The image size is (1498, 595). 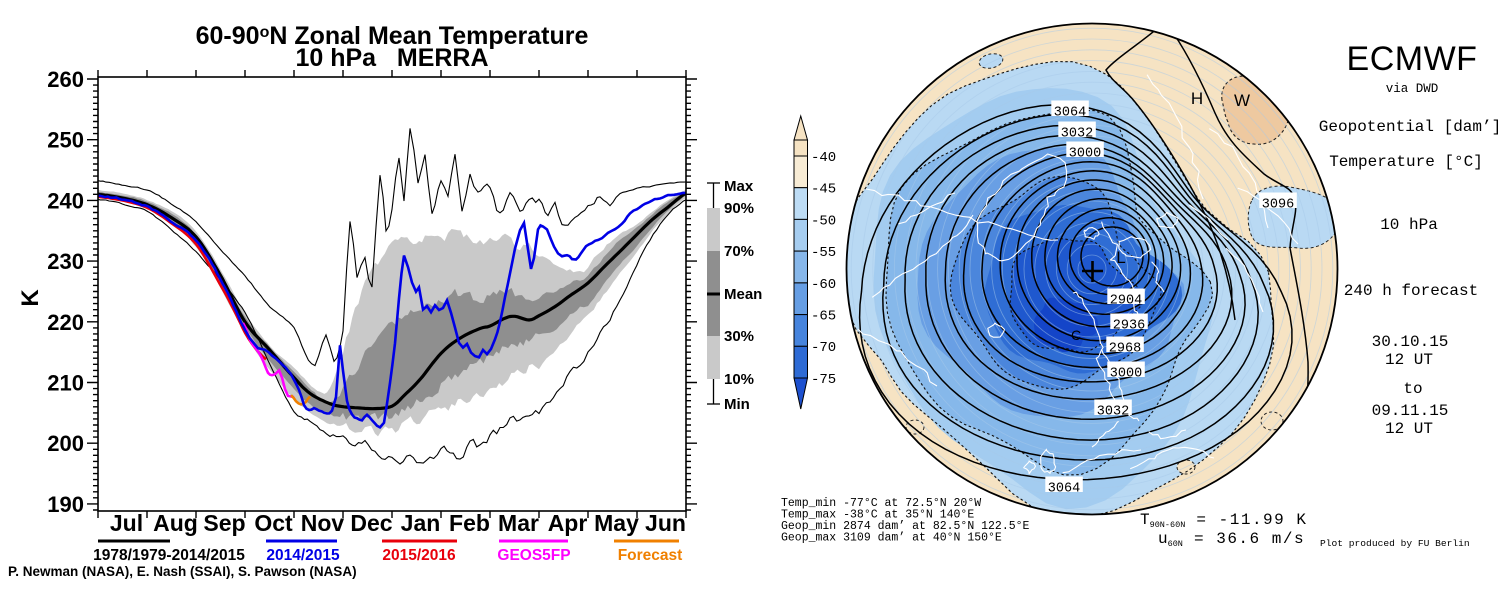 I want to click on svg-text: 2904, so click(x=1126, y=300).